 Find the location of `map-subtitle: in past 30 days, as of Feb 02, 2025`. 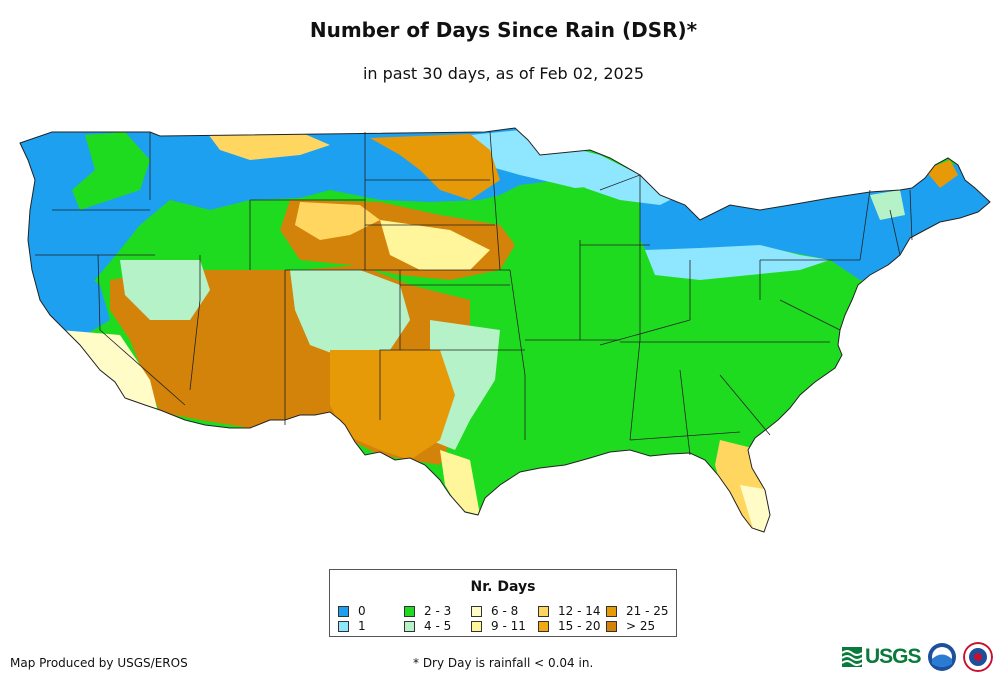

map-subtitle: in past 30 days, as of Feb 02, 2025 is located at coordinates (503, 73).